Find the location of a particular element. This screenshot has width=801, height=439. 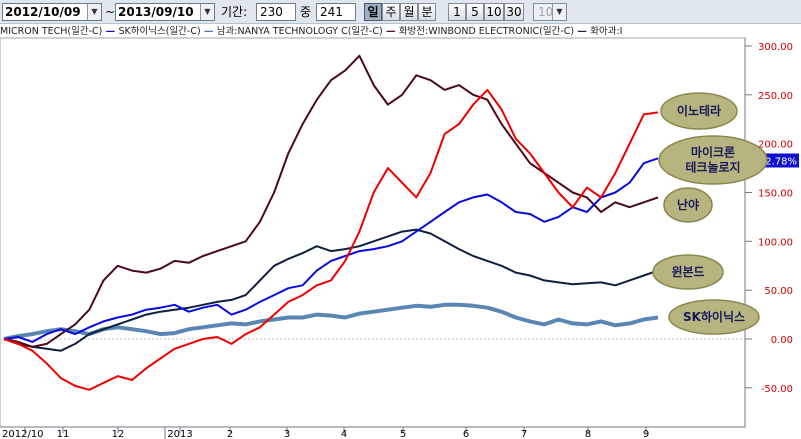

start-date-dropdown-icon: ▼ is located at coordinates (94, 12).